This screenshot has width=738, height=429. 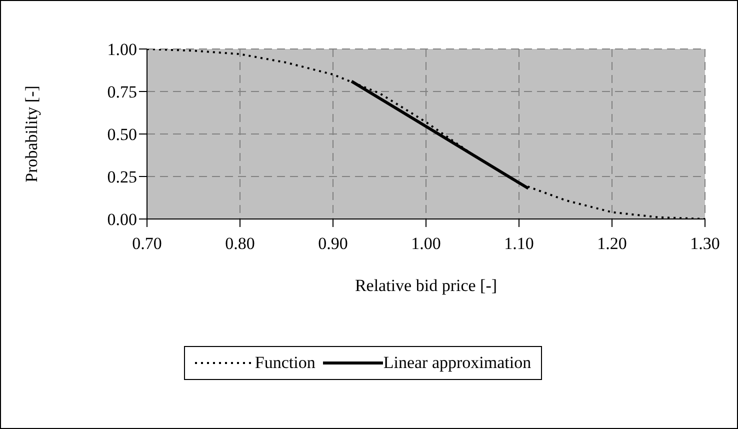 What do you see at coordinates (612, 244) in the screenshot?
I see `x-tick-label: 1.20` at bounding box center [612, 244].